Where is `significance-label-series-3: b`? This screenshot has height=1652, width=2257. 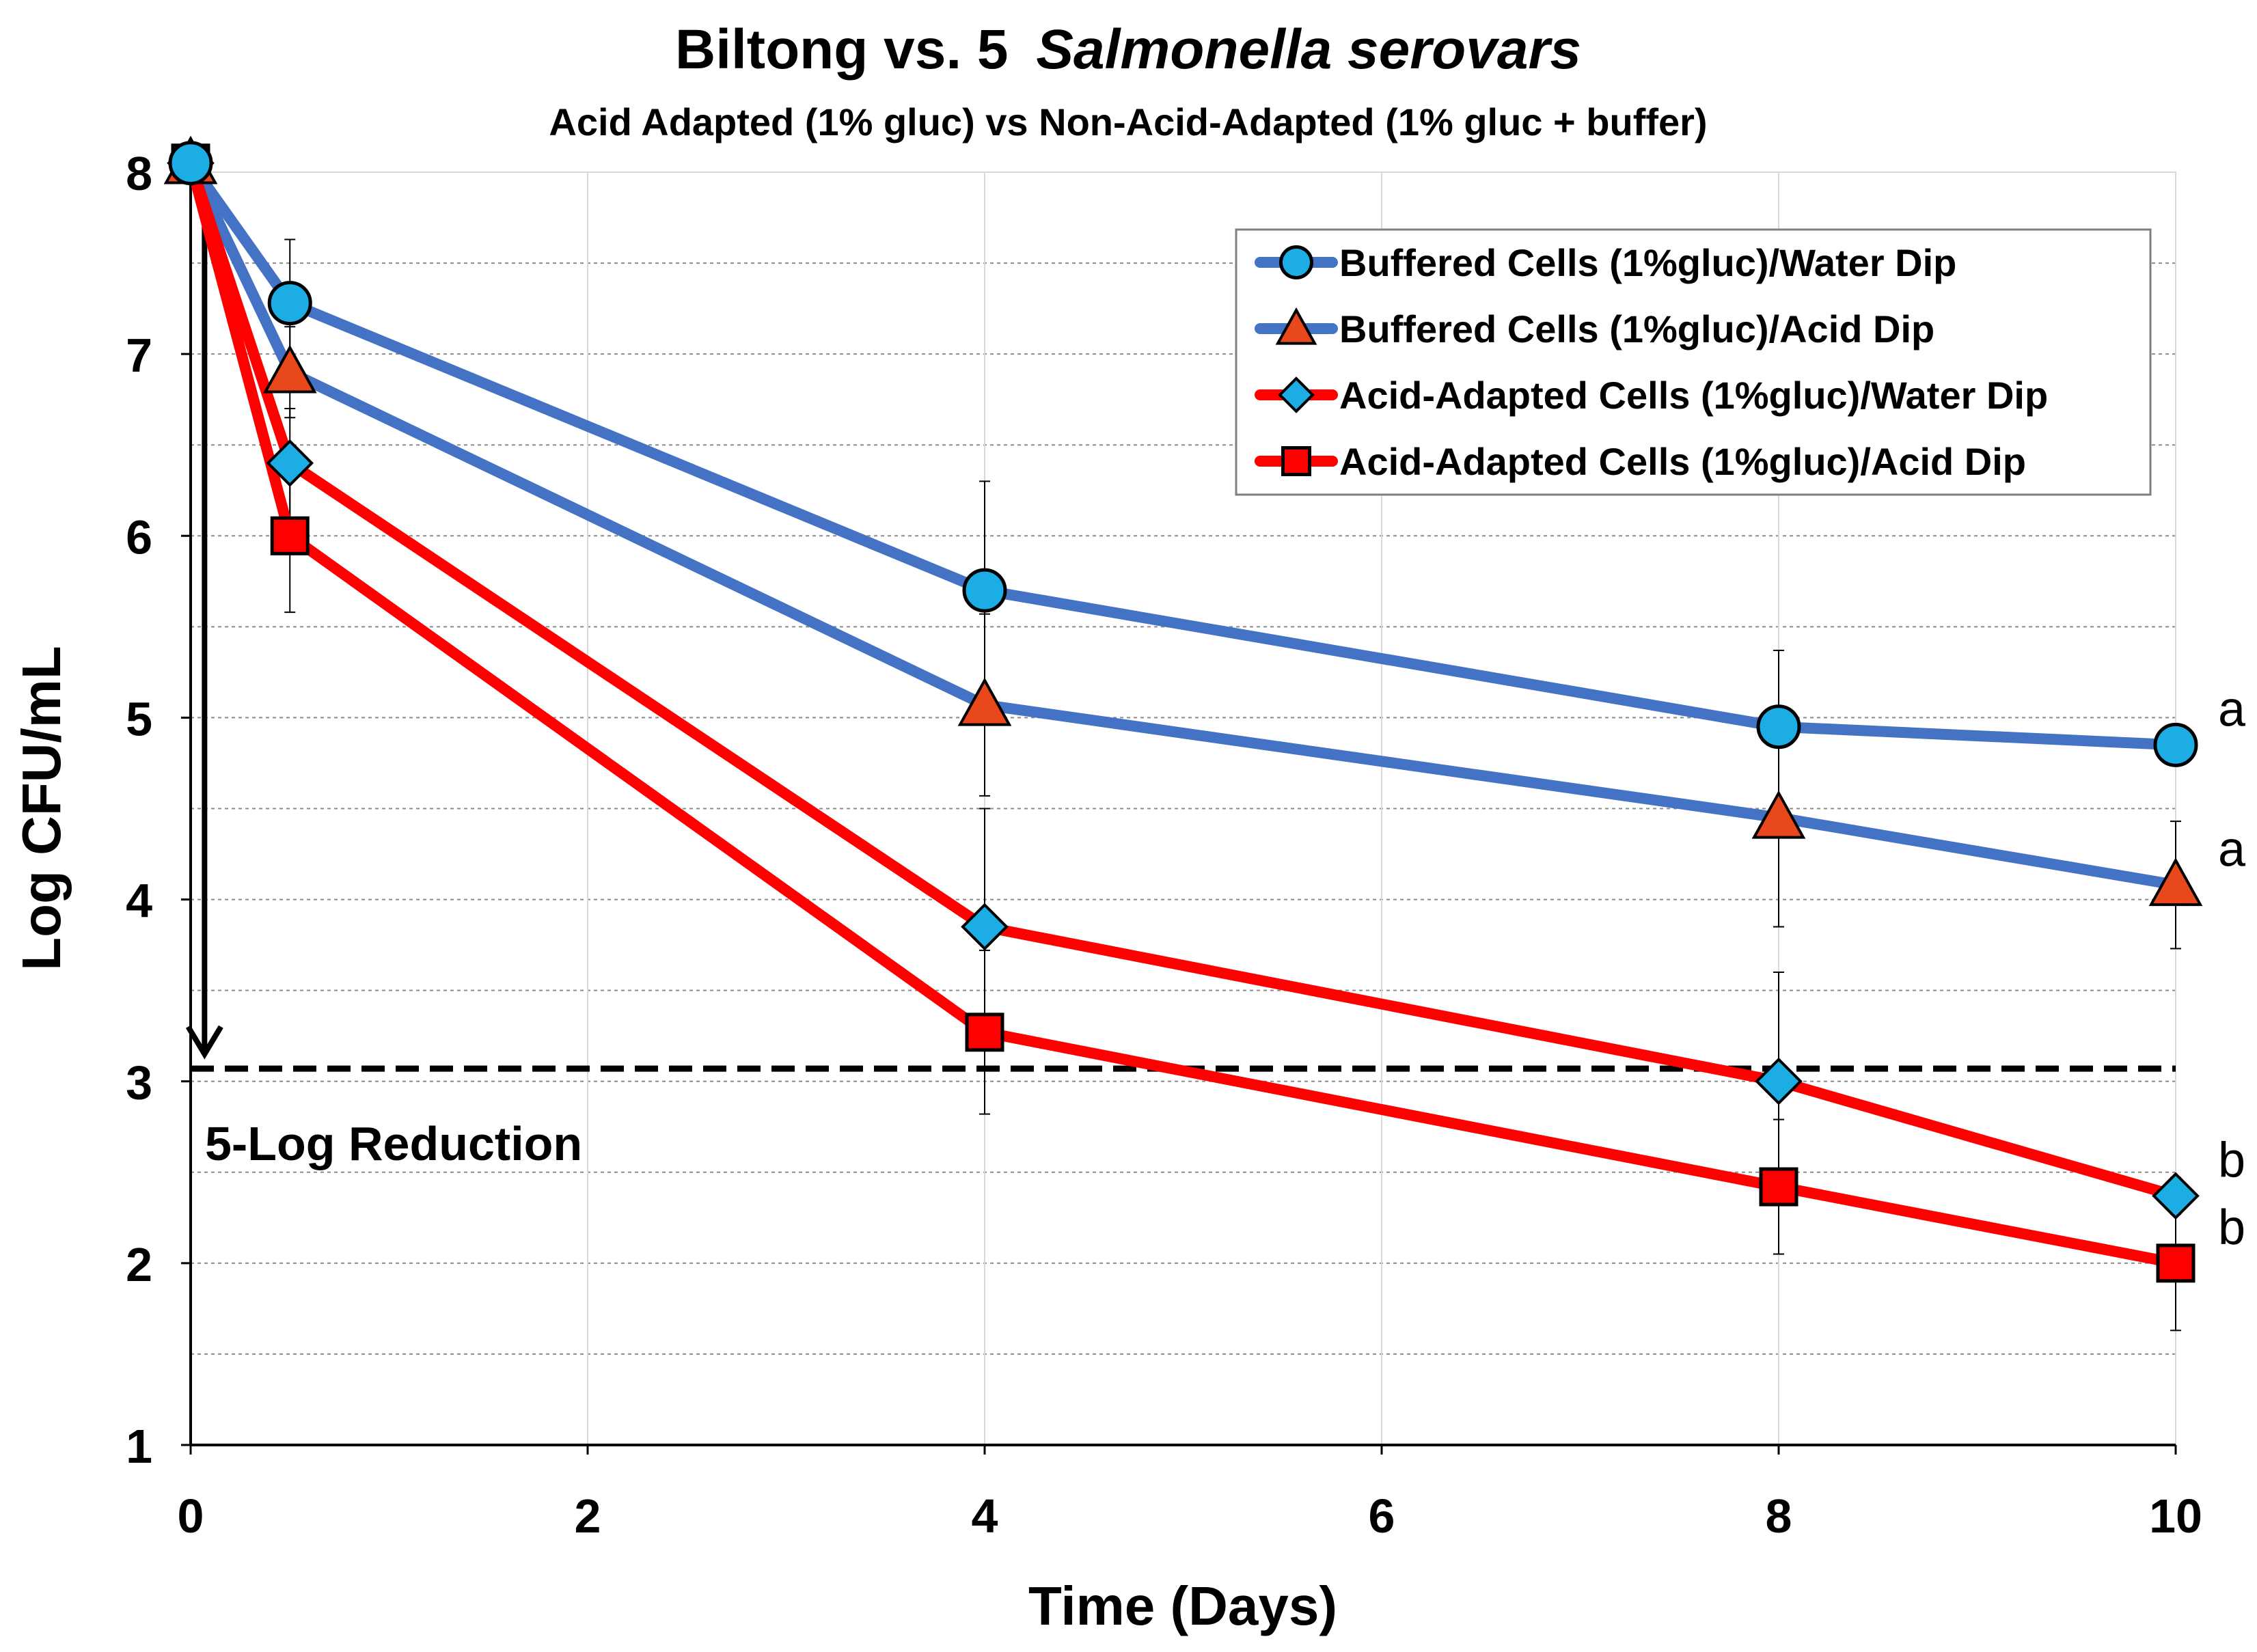 significance-label-series-3: b is located at coordinates (2231, 1160).